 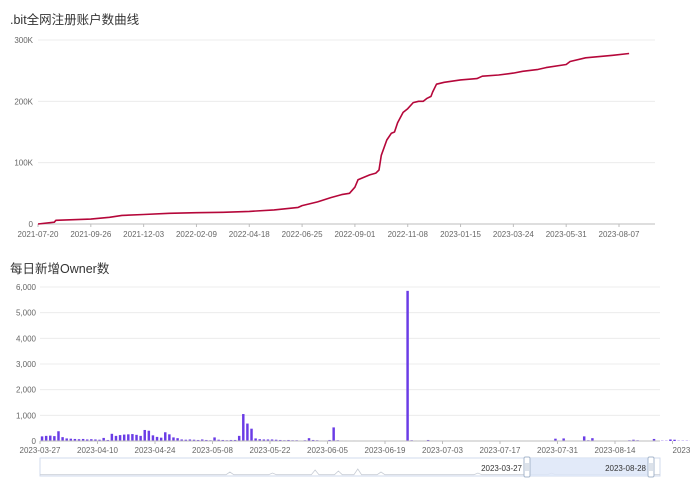 I want to click on datazoom-end-label: 2023-08-28, so click(x=625, y=468).